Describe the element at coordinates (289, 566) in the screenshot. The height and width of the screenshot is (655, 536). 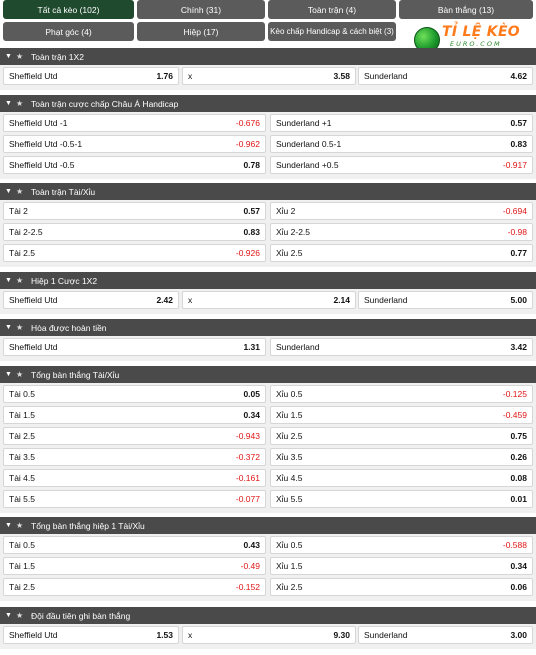
I see `selection-label: Xỉu 1.5` at that location.